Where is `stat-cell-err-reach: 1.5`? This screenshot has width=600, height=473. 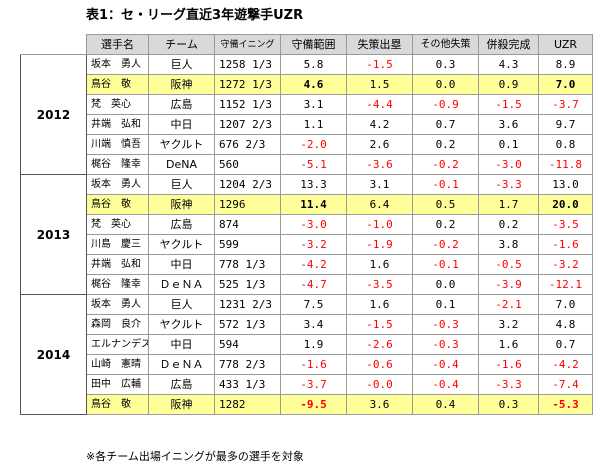
stat-cell-err-reach: 1.5 is located at coordinates (379, 84).